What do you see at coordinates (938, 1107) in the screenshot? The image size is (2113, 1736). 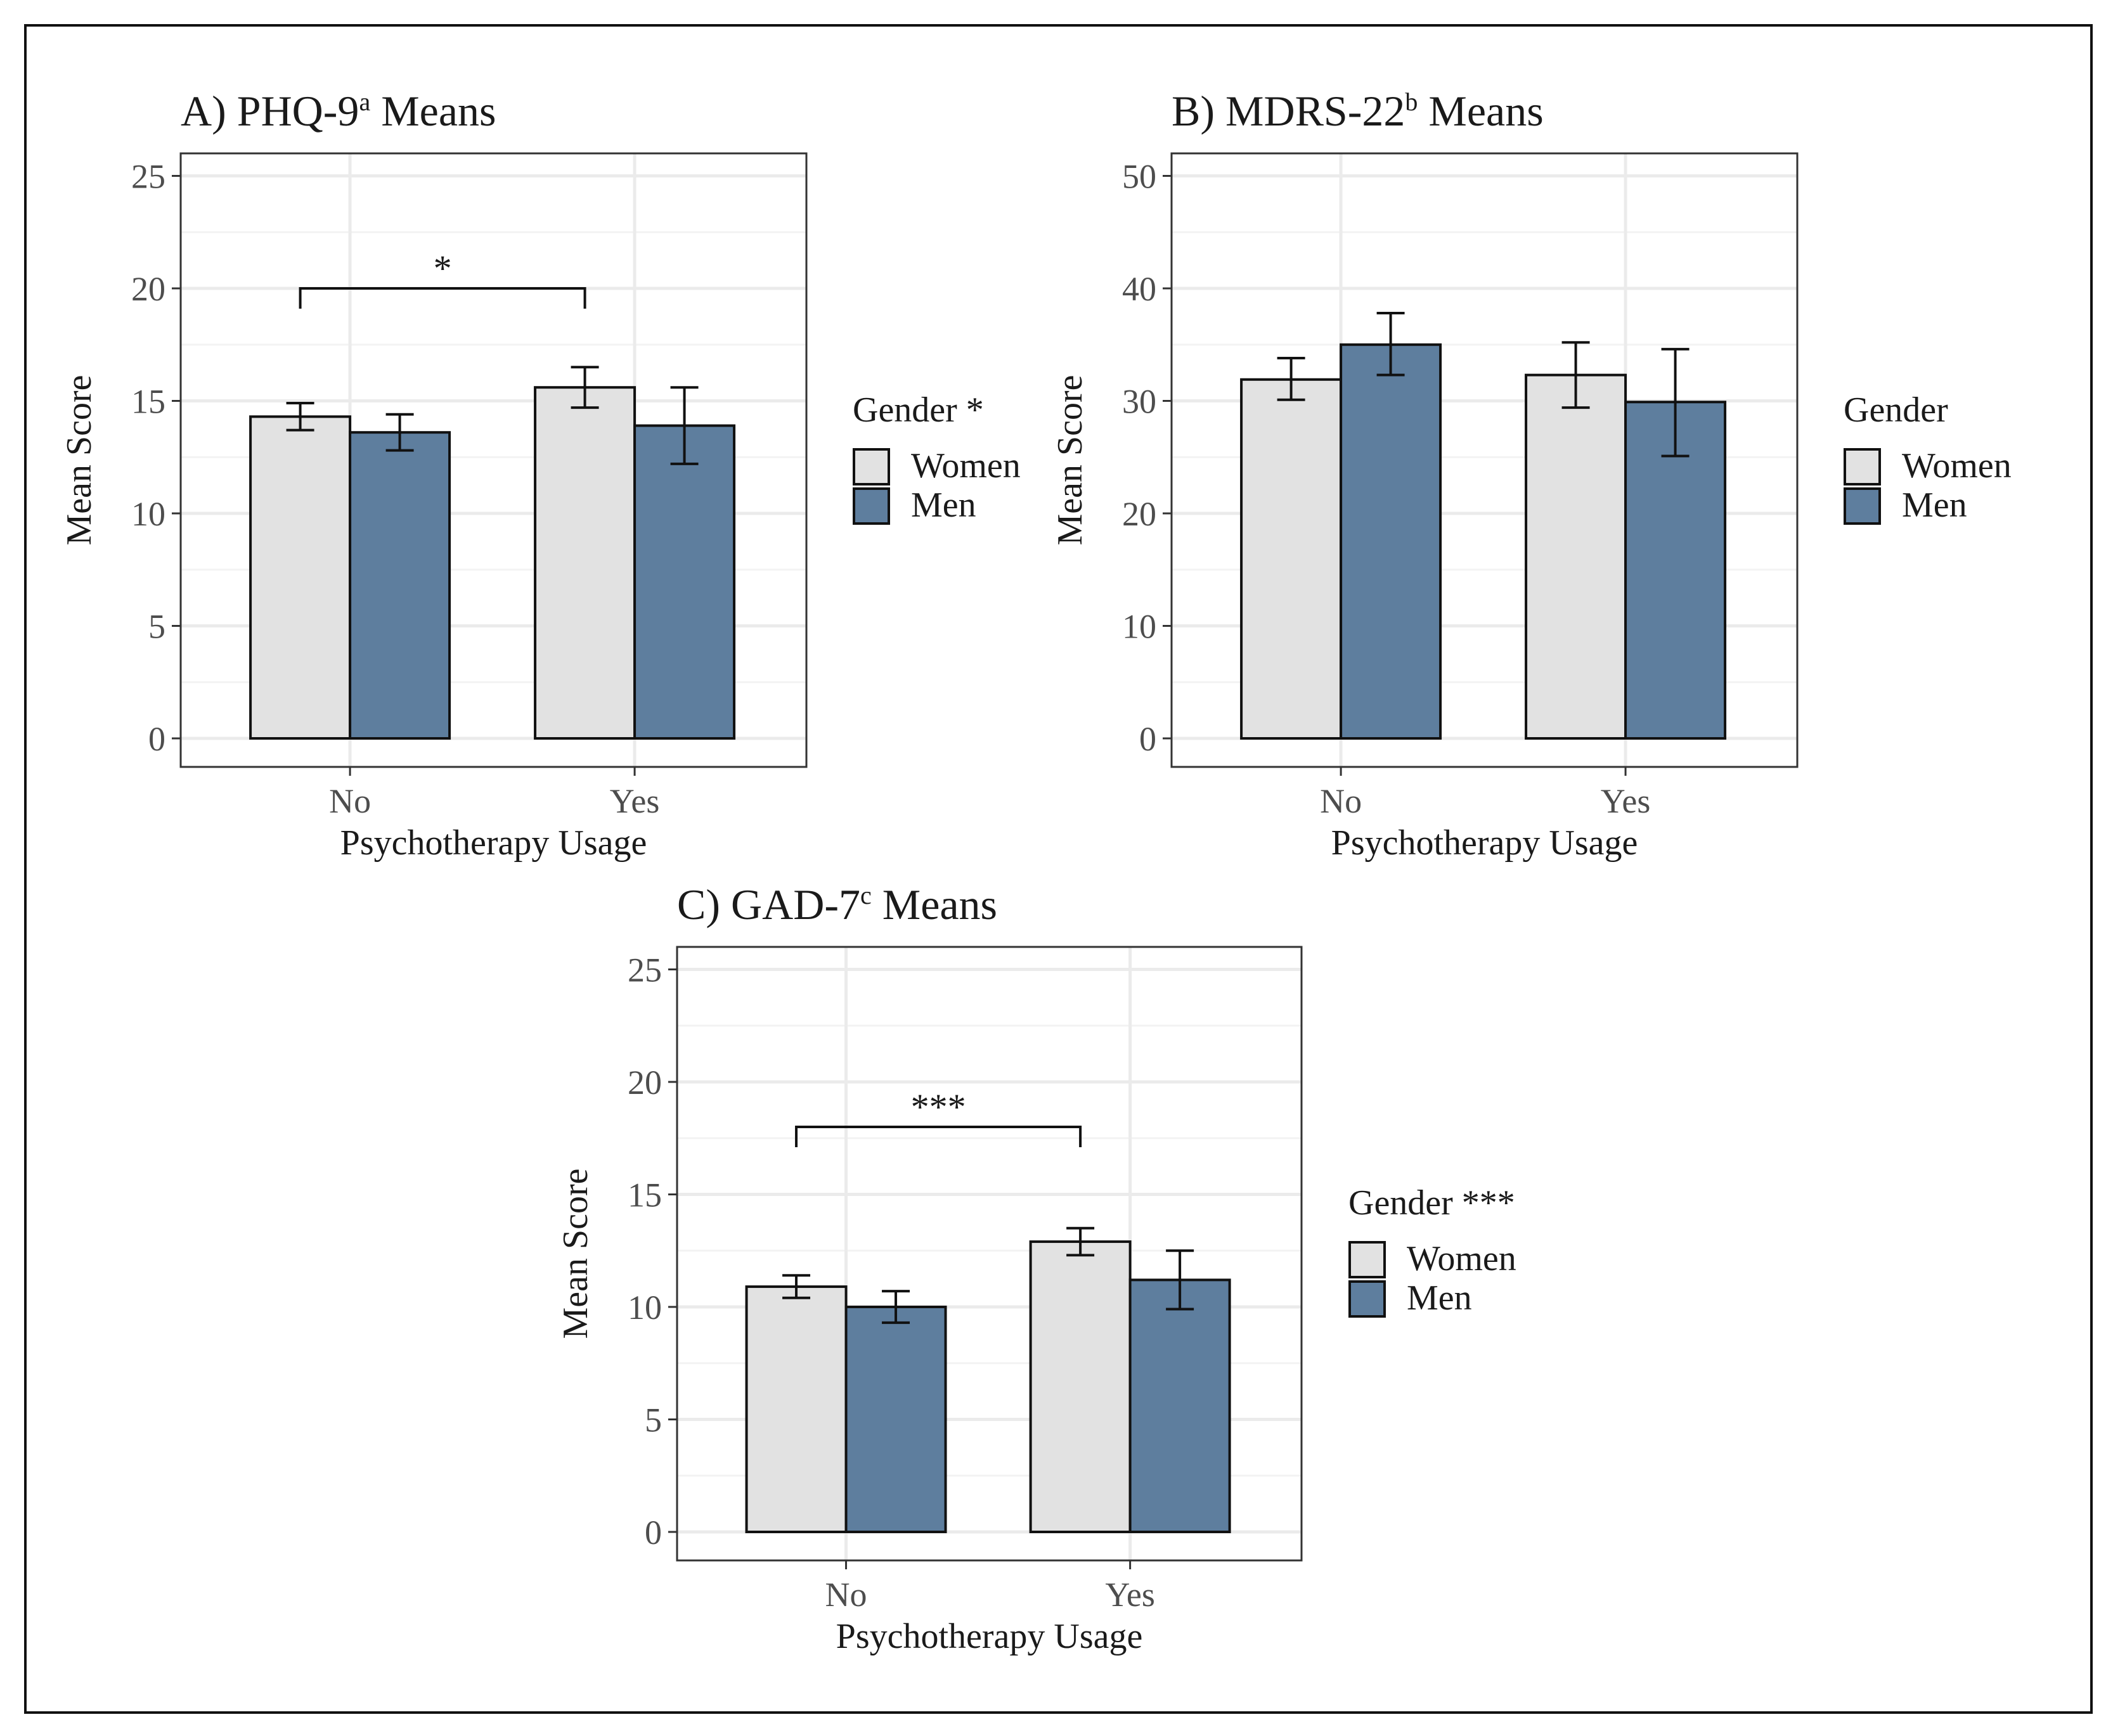 I see `significance-label: ***` at bounding box center [938, 1107].